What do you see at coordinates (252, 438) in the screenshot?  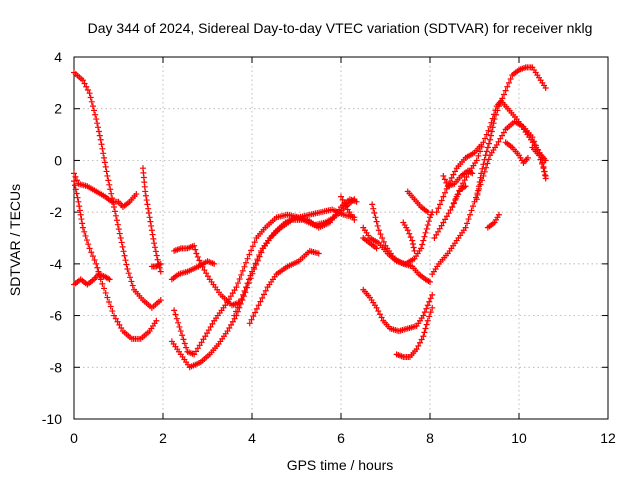 I see `x-tick-label: 4` at bounding box center [252, 438].